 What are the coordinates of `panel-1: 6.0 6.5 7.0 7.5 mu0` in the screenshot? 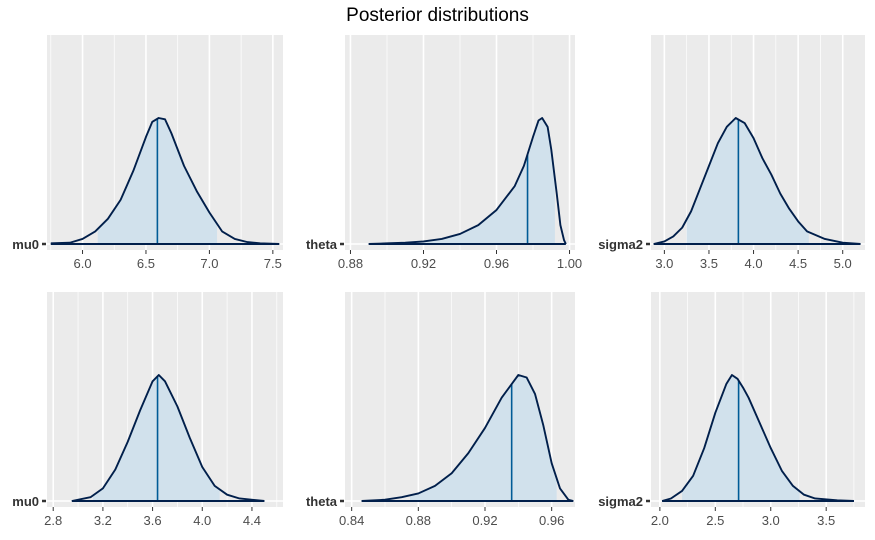 It's located at (147, 153).